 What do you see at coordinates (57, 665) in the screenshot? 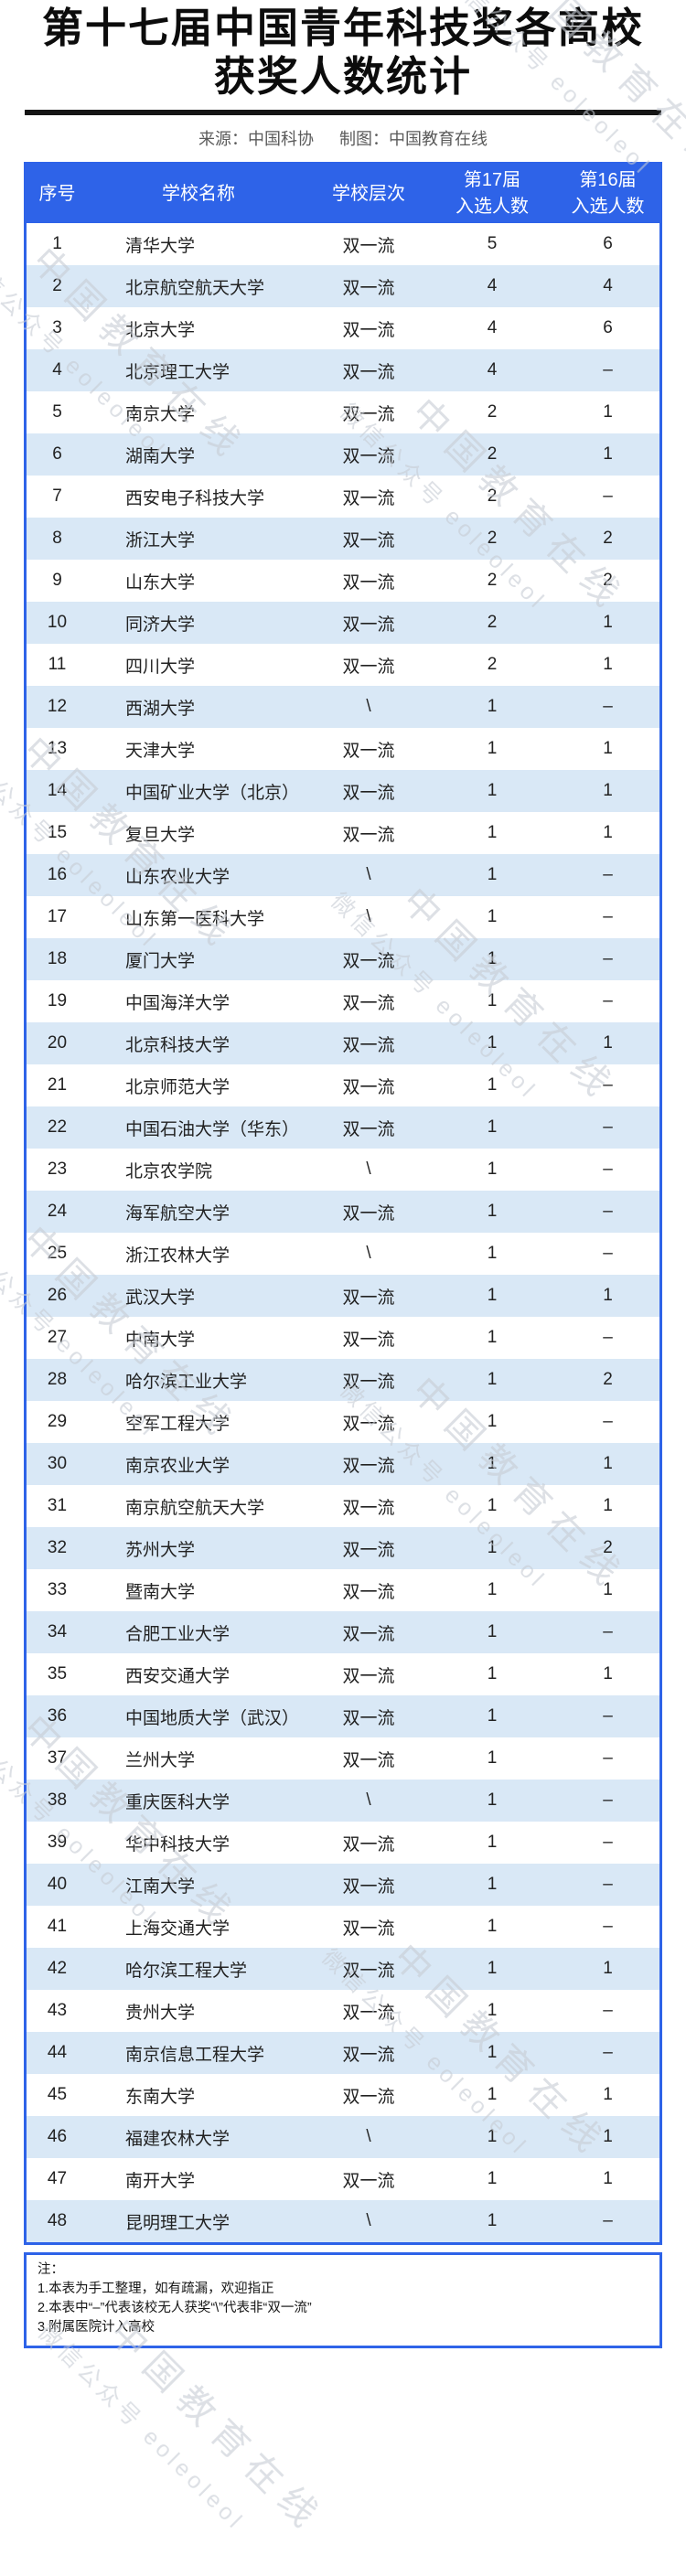
I see `cell-index: 11` at bounding box center [57, 665].